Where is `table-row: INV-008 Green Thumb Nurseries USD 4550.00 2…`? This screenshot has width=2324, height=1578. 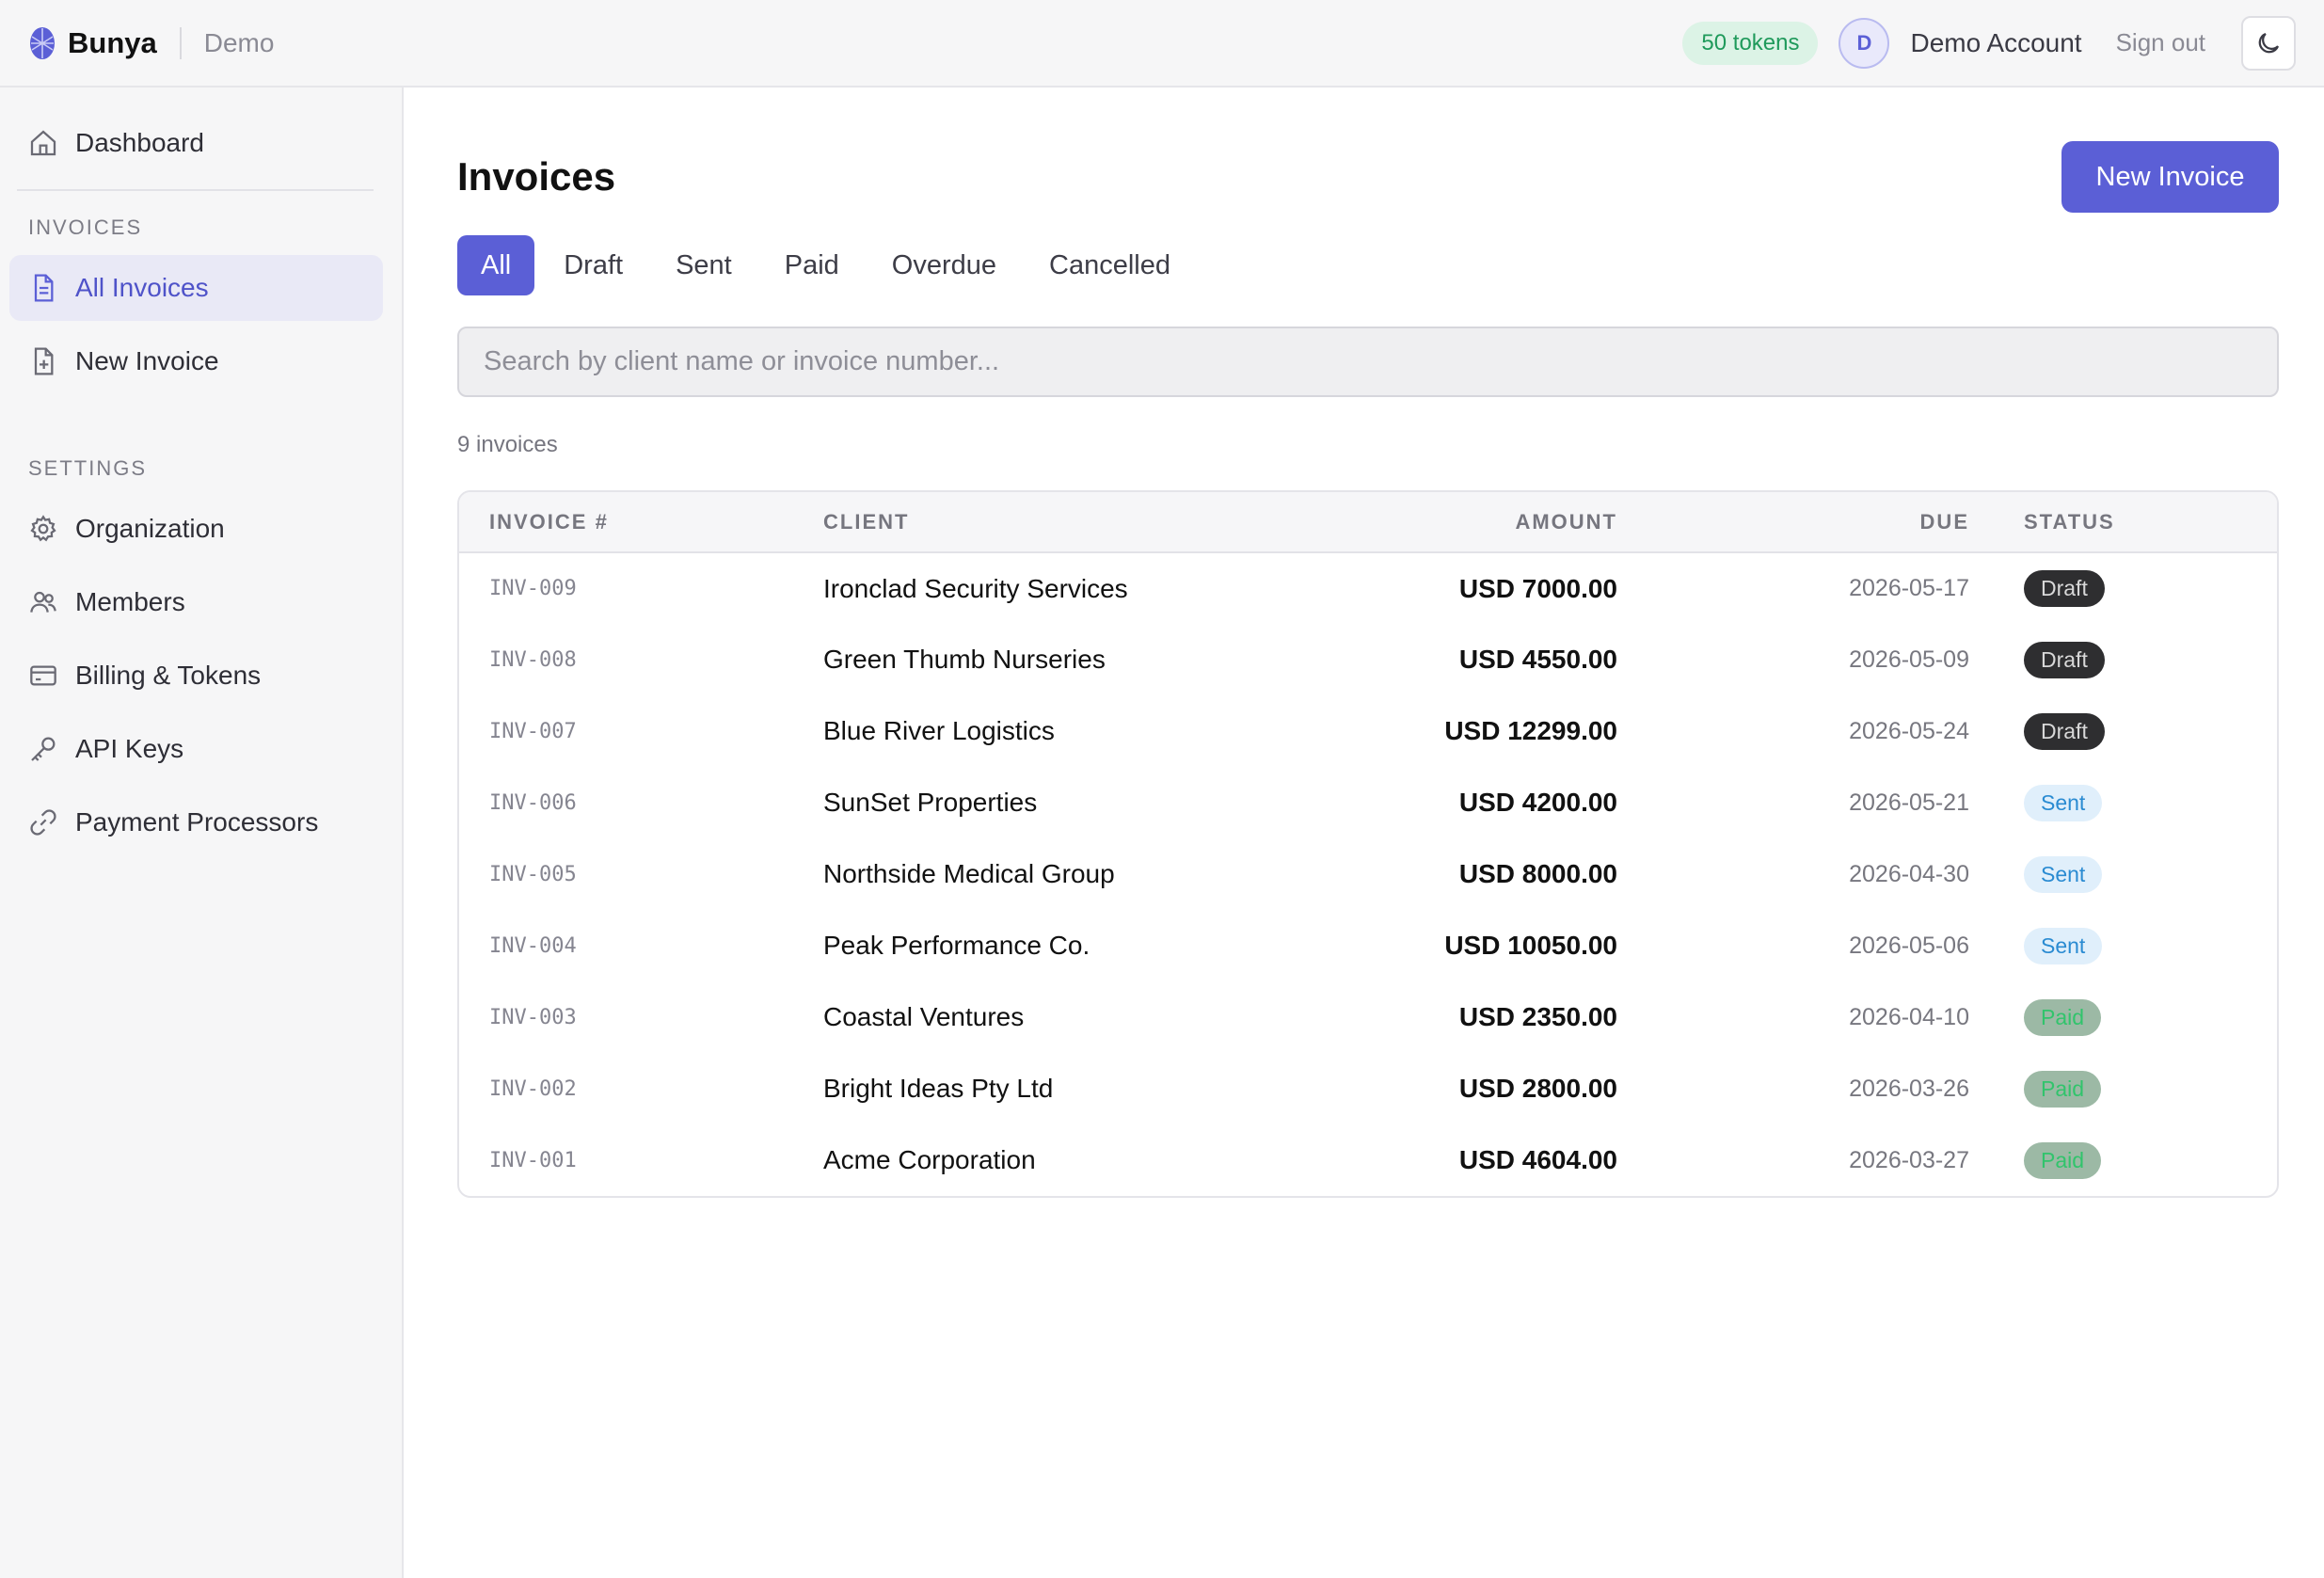
table-row: INV-008 Green Thumb Nurseries USD 4550.00 2… is located at coordinates (1368, 659).